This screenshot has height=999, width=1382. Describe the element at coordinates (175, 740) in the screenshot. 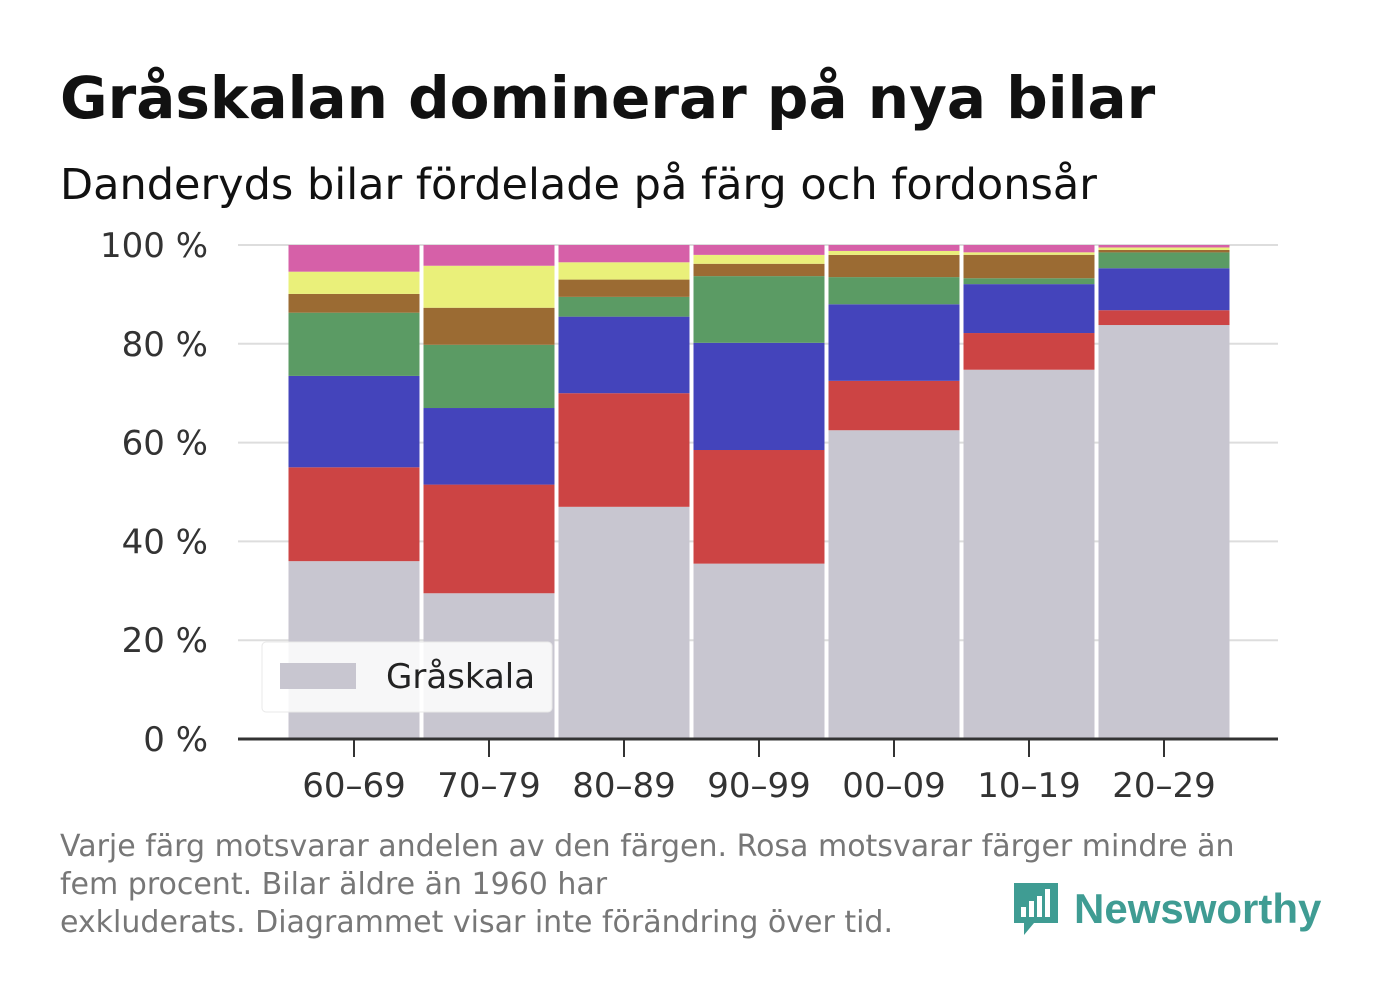

I see `y-tick-label: 0 %` at that location.